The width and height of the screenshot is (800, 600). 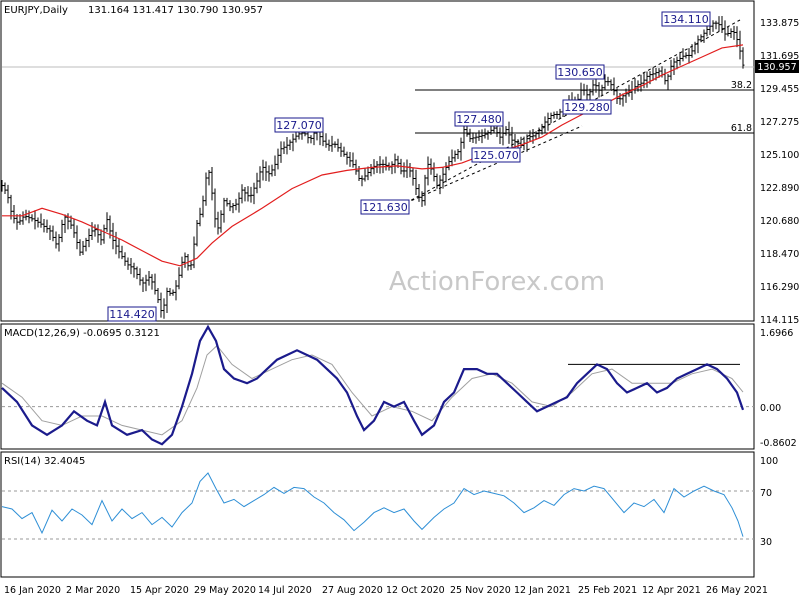 I want to click on x-tick: 27 Aug 2020, so click(x=352, y=590).